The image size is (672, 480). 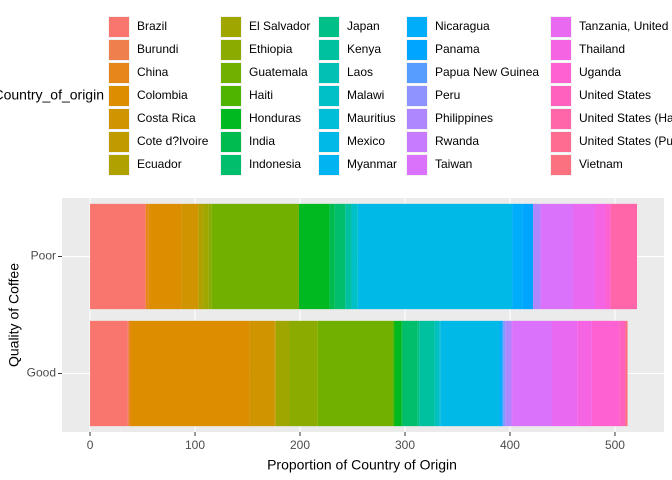 I want to click on legend-label: Costa Rica, so click(x=166, y=118).